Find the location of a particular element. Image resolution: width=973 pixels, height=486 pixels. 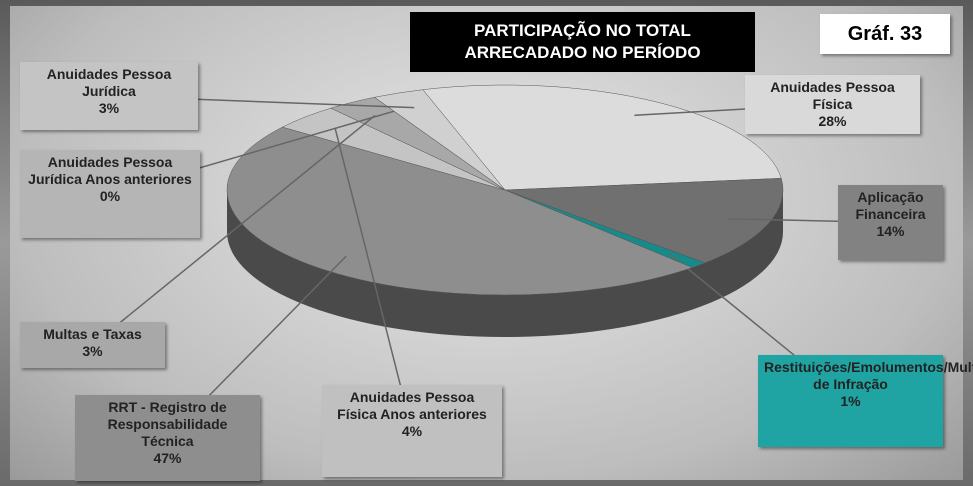

label-value: 14% is located at coordinates (890, 231).